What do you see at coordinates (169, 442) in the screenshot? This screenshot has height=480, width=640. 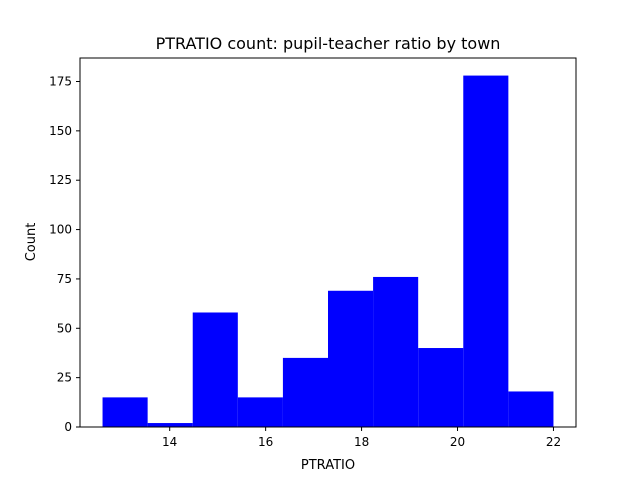 I see `x-tick-label-0: 14` at bounding box center [169, 442].